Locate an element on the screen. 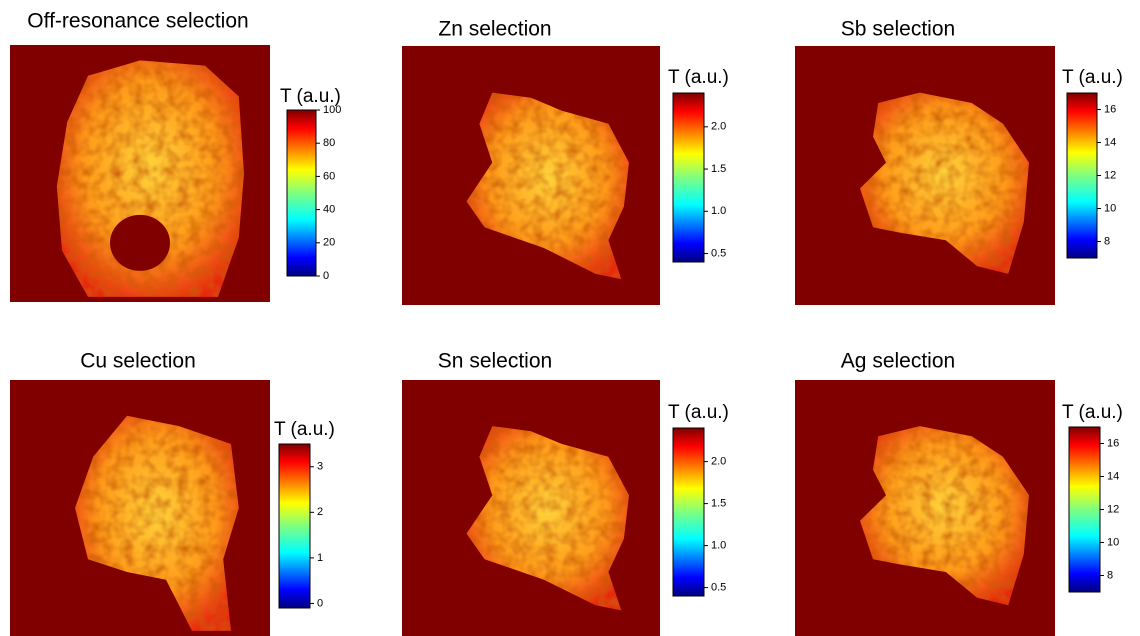  colorbar-tick-label: 60 is located at coordinates (329, 176).